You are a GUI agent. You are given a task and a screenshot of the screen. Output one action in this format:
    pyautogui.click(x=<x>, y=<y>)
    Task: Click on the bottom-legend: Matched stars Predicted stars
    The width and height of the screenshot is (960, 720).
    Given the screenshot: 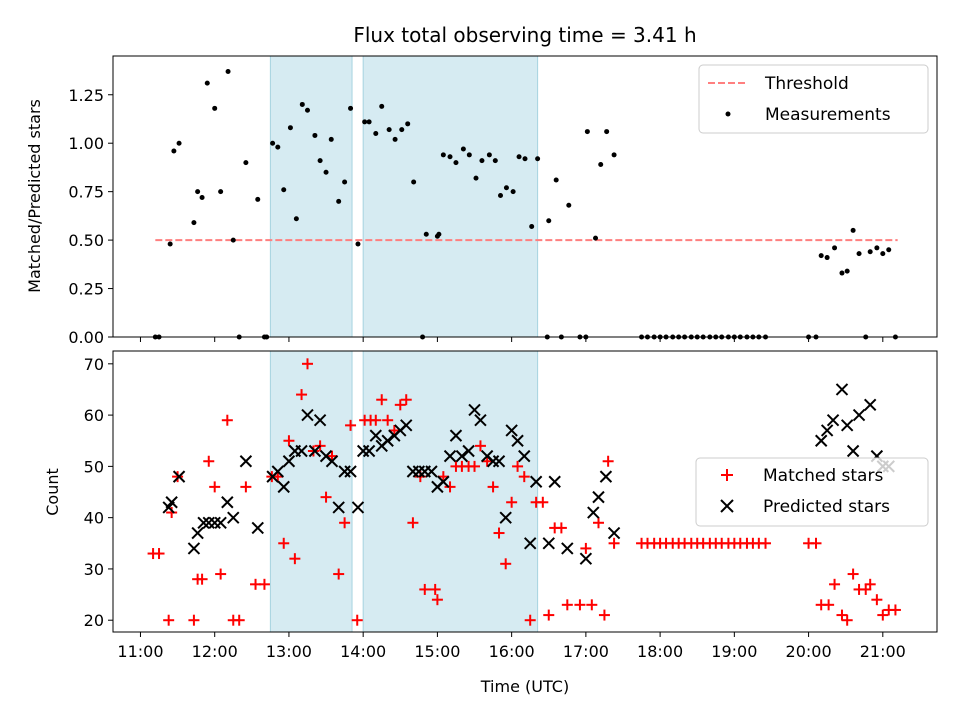 What is the action you would take?
    pyautogui.click(x=812, y=492)
    